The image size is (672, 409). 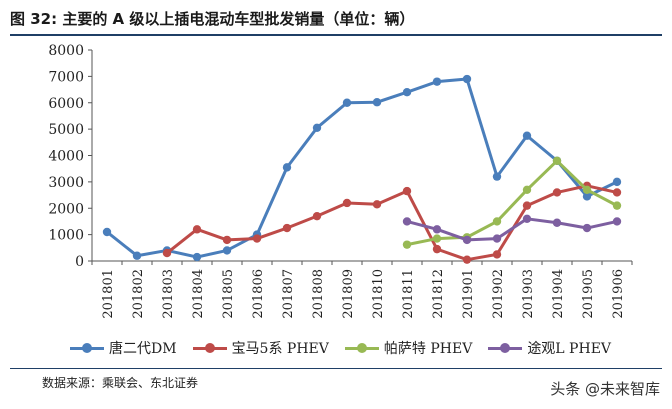 What do you see at coordinates (408, 294) in the screenshot?
I see `x-tick-label: 201811` at bounding box center [408, 294].